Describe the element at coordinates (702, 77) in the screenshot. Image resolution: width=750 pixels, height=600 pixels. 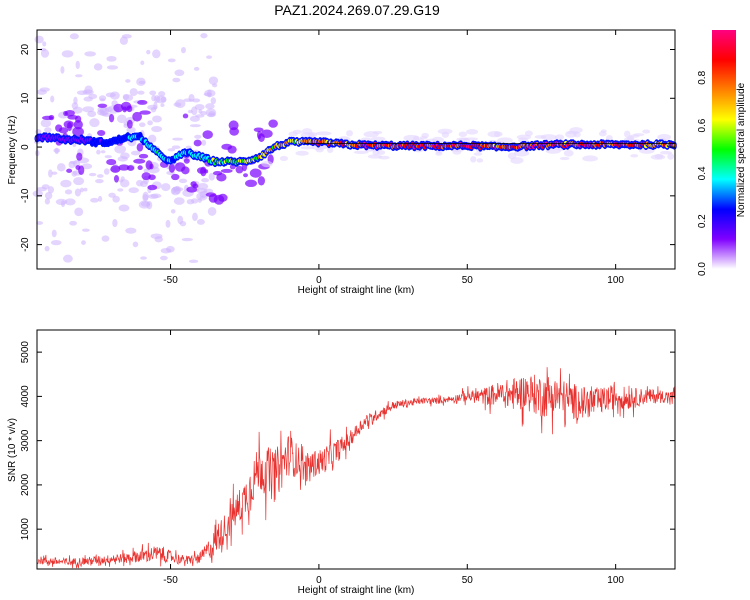
I see `colorbar-tick-label: 0.8` at that location.